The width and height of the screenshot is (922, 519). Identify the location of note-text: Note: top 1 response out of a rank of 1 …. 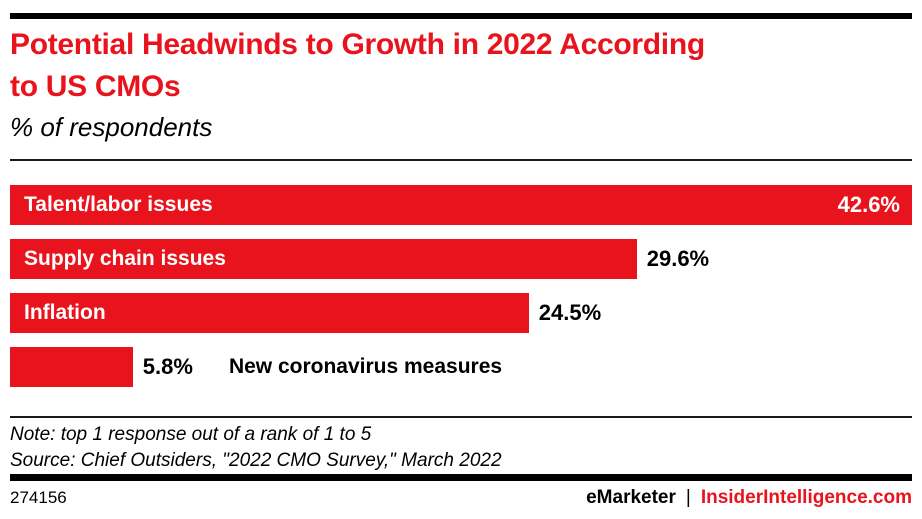
(191, 434).